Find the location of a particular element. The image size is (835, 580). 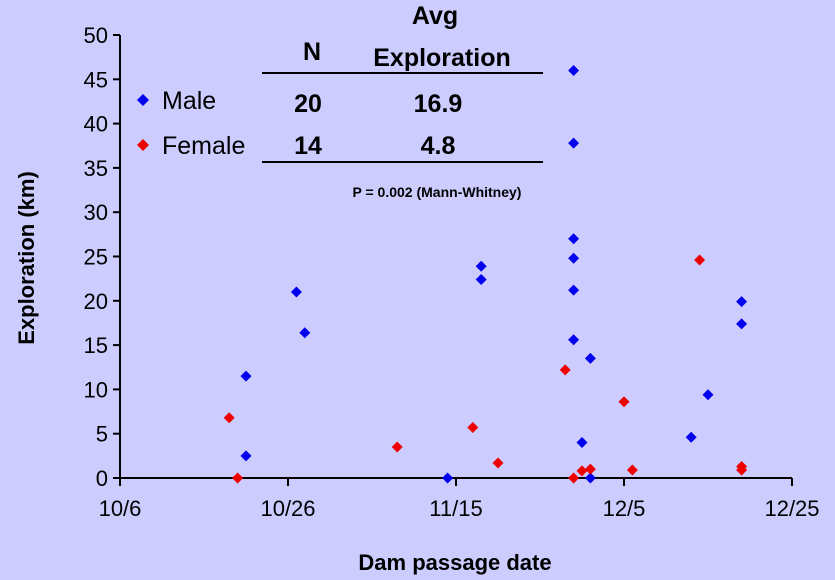

legend-label-female: Female is located at coordinates (203, 146).